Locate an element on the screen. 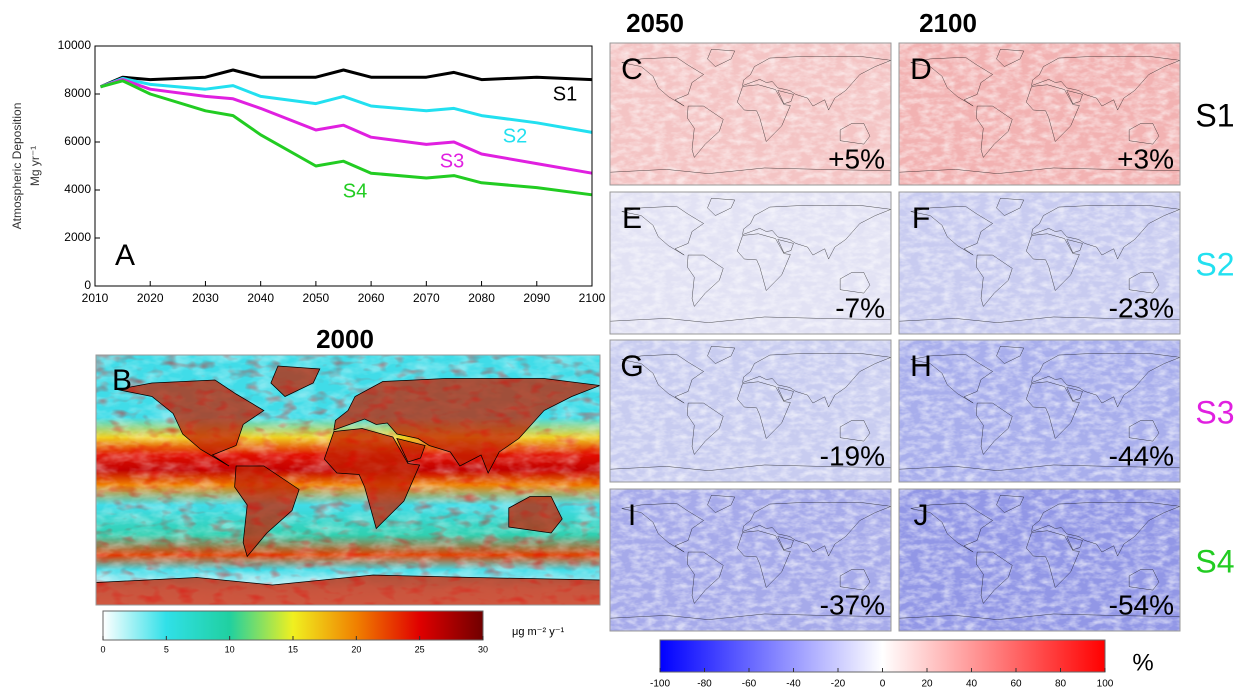  y-axis-unit: Mg yr⁻¹ is located at coordinates (35, 166).